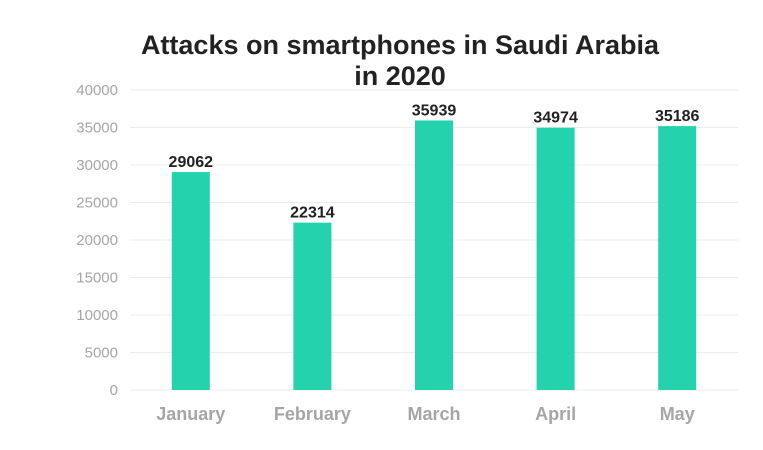  I want to click on bar-march, so click(434, 255).